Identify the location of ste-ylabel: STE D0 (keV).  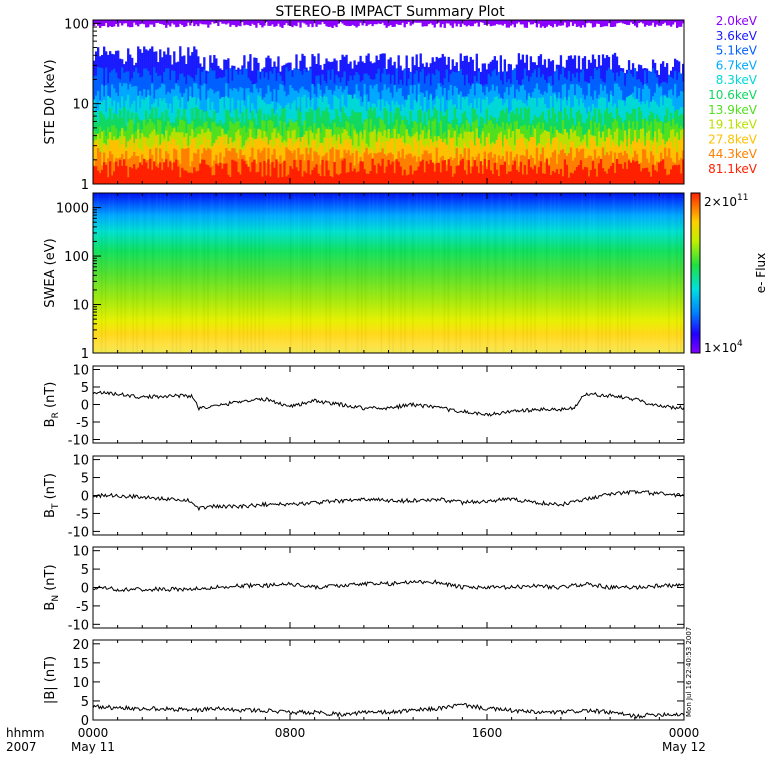
(50, 101).